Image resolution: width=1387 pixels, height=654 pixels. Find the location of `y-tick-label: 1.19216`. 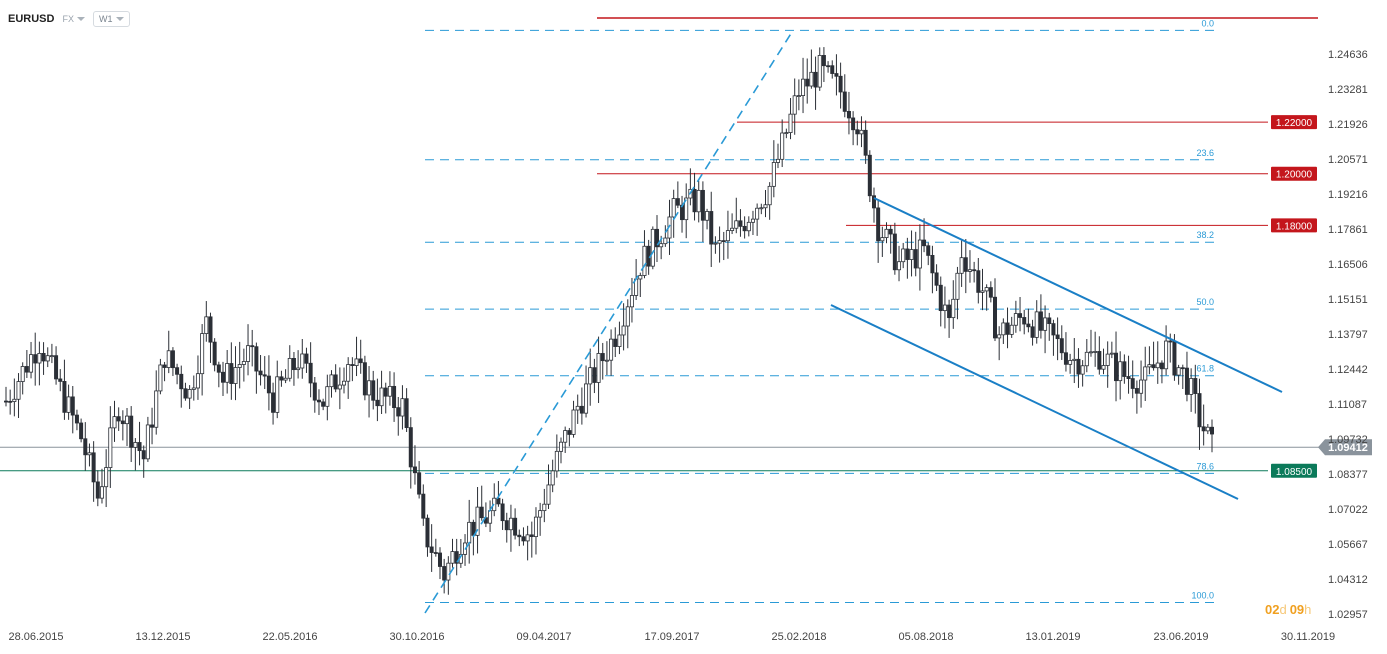

y-tick-label: 1.19216 is located at coordinates (1348, 195).